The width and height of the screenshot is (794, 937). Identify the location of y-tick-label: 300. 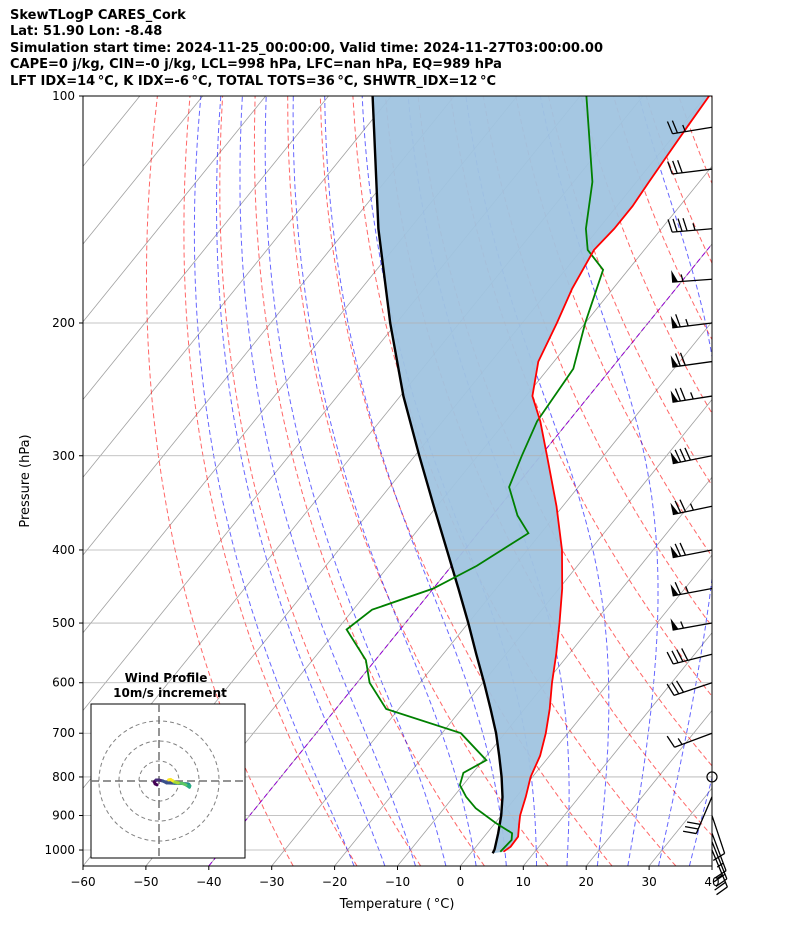
(63, 456).